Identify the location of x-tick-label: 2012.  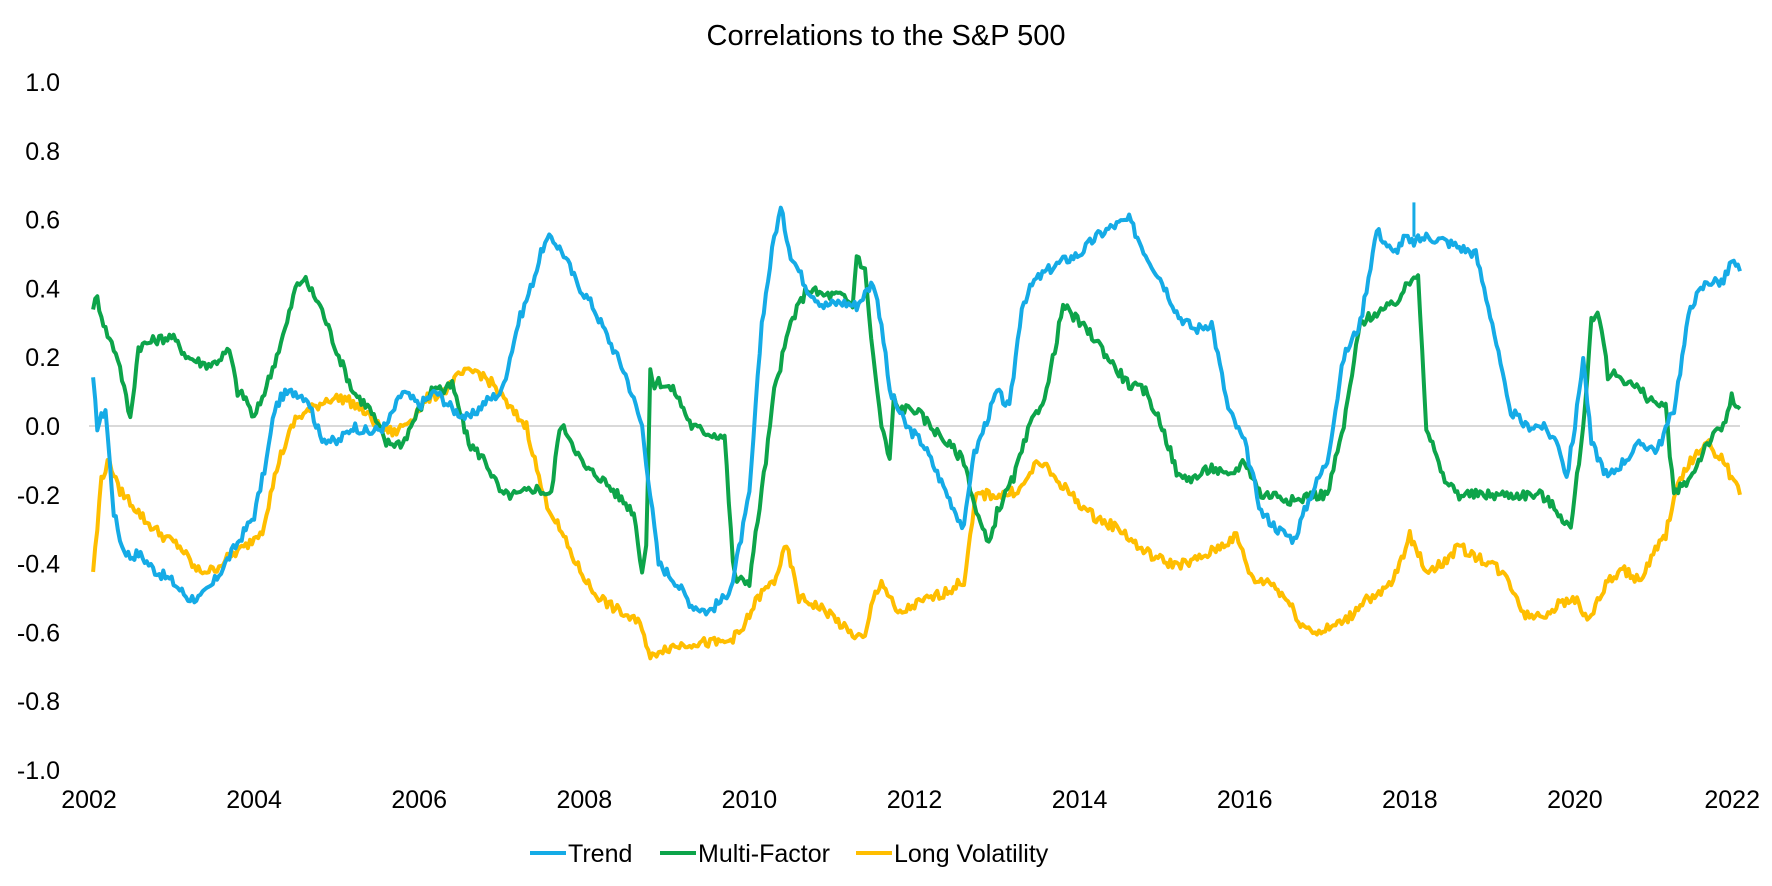
(915, 800).